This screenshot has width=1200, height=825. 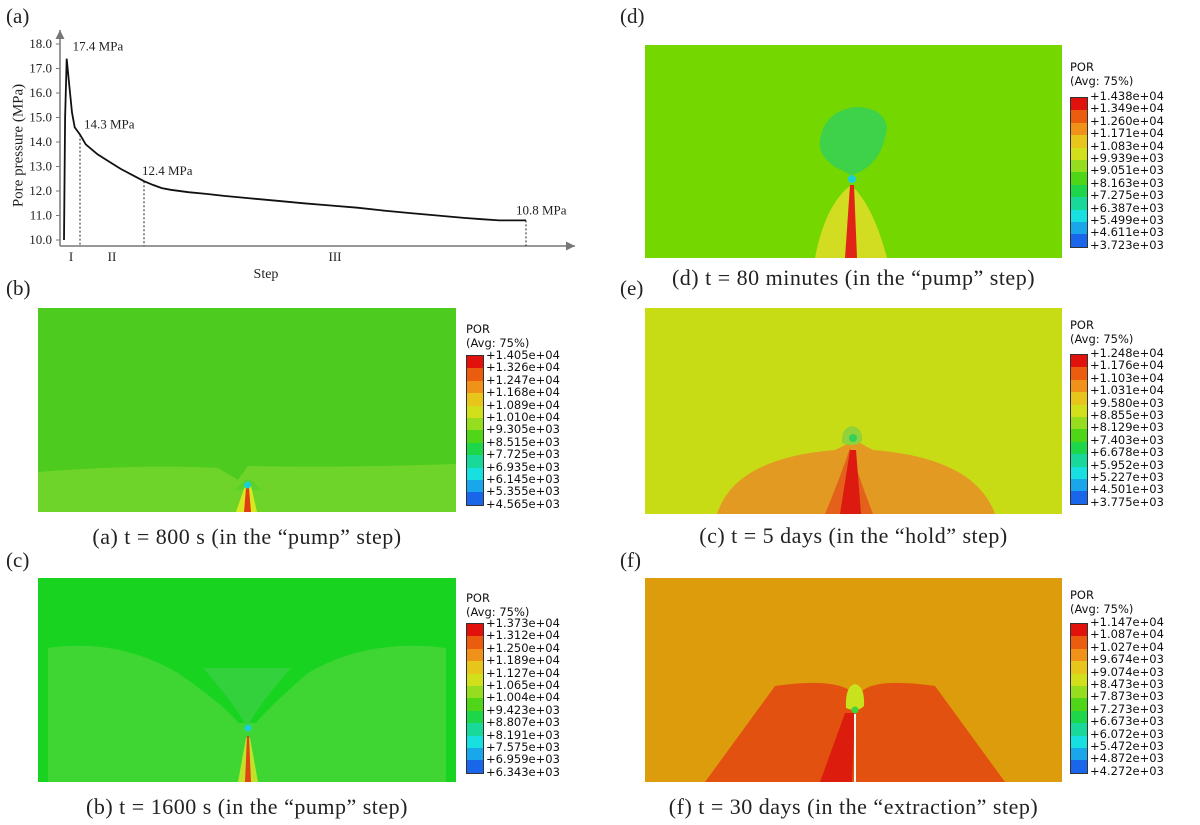 I want to click on legend-value: +1.438e+04, so click(x=1127, y=96).